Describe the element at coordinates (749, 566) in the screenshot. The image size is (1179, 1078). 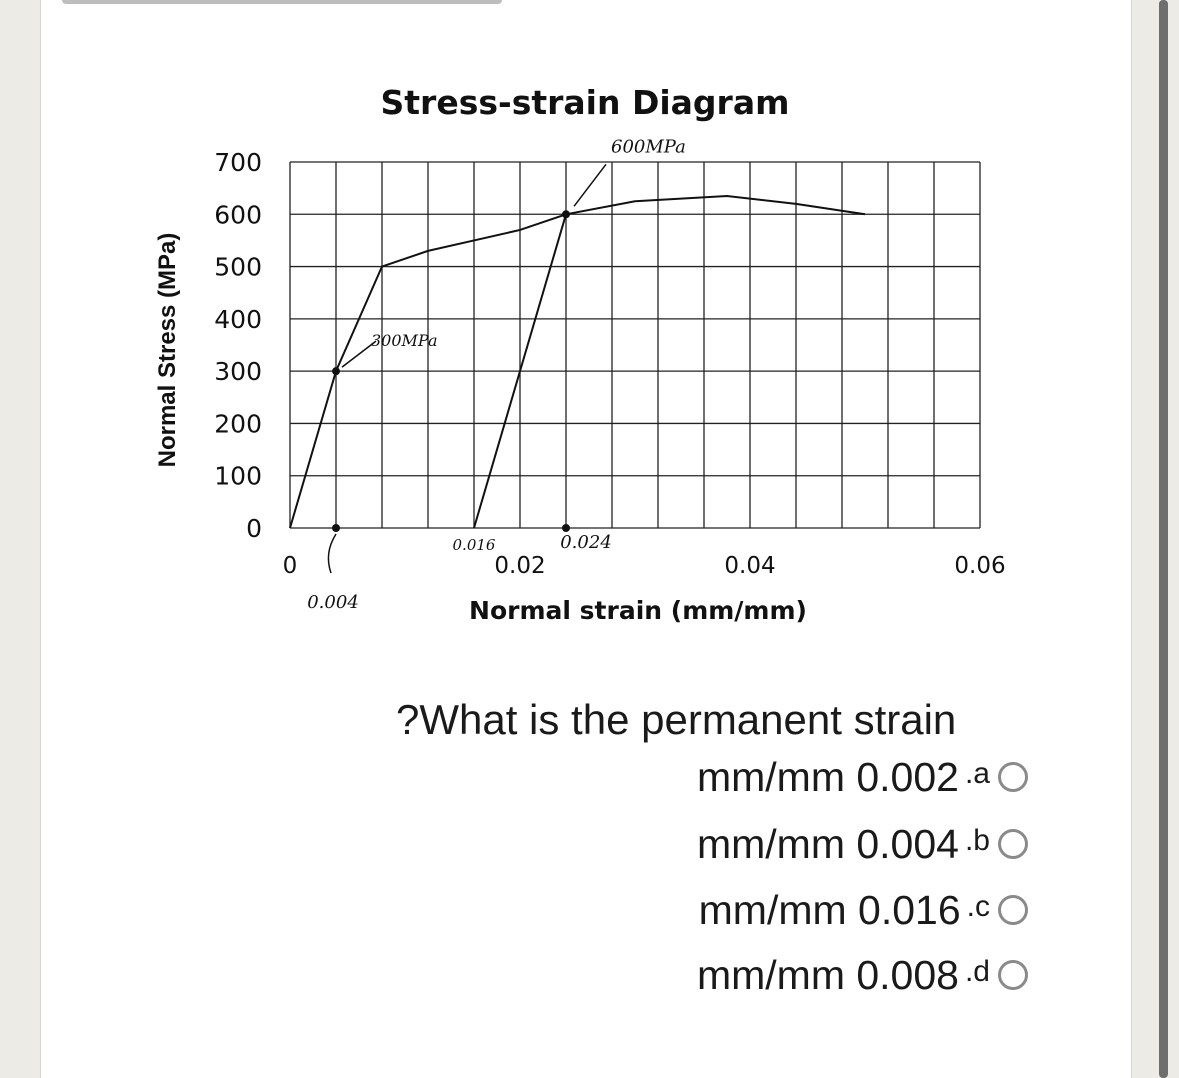
I see `x-tick-label: 0.04` at that location.